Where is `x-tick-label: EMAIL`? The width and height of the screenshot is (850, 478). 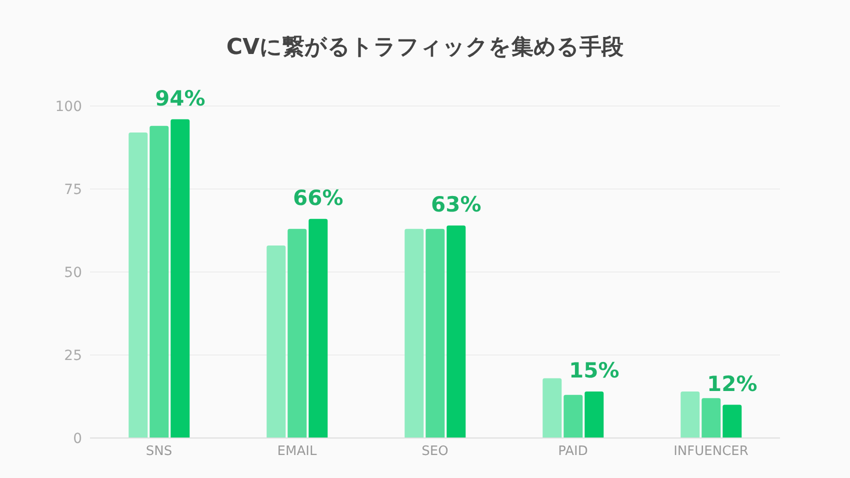 x-tick-label: EMAIL is located at coordinates (297, 452).